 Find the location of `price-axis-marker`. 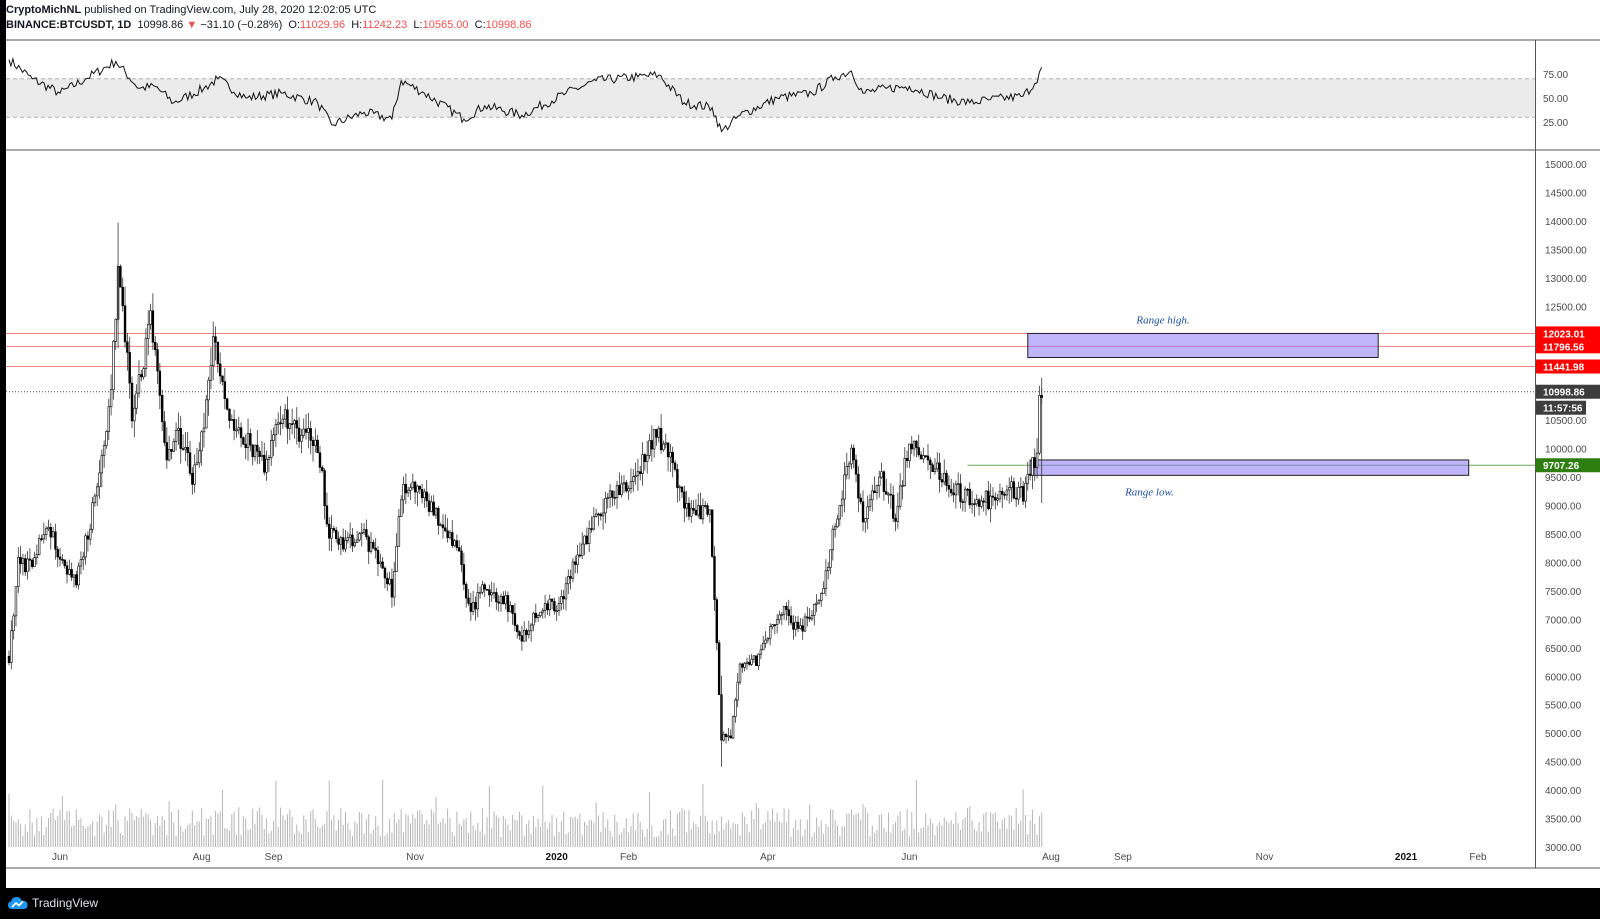

price-axis-marker is located at coordinates (1568, 333).